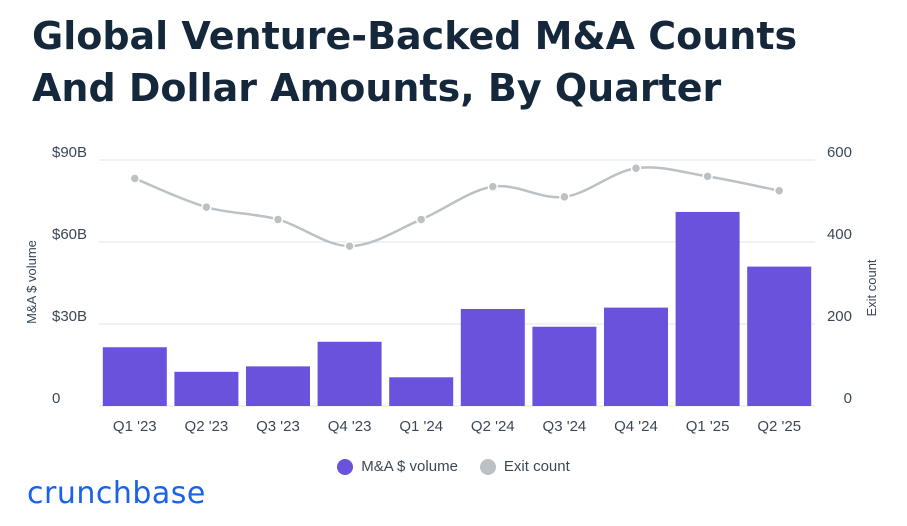 Image resolution: width=907 pixels, height=526 pixels. Describe the element at coordinates (493, 426) in the screenshot. I see `x-tick-label: Q2 '24` at that location.